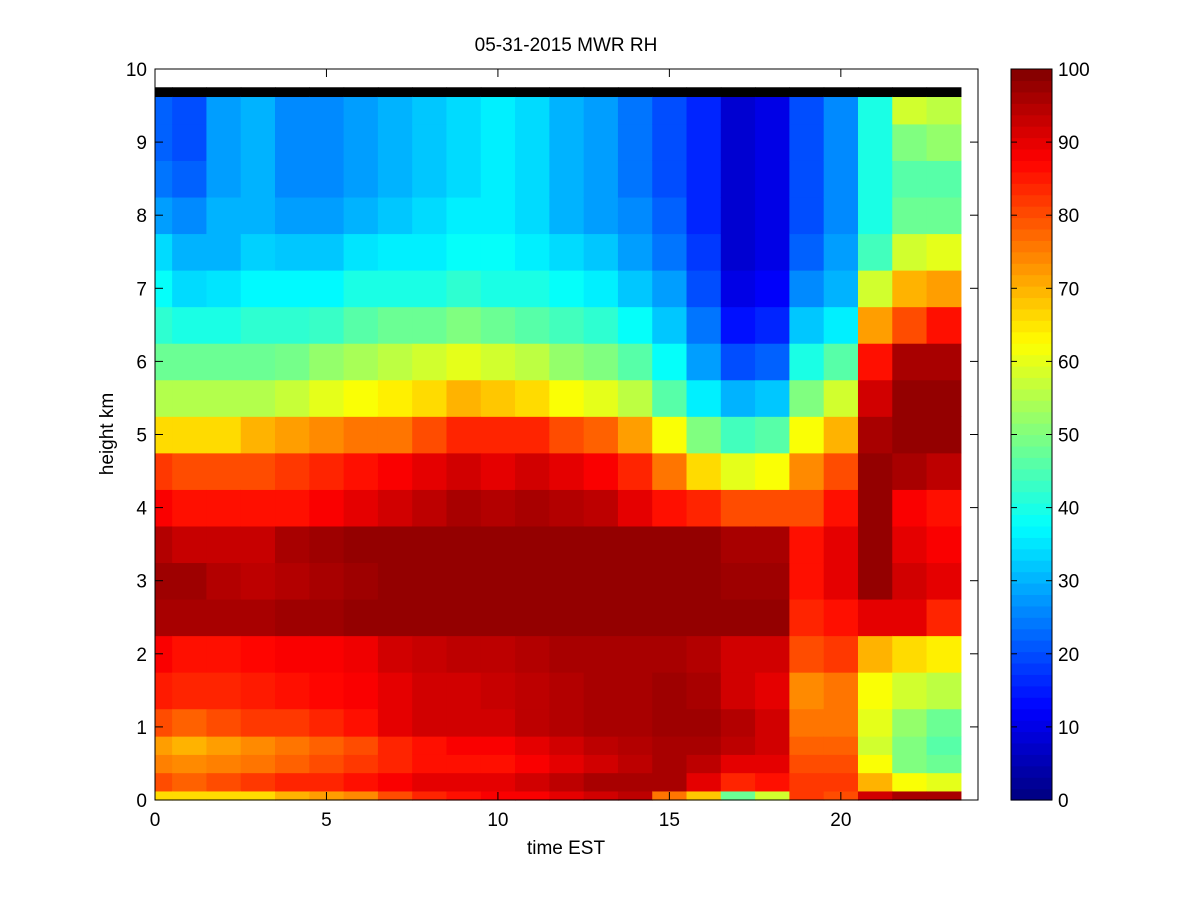 The height and width of the screenshot is (900, 1200). I want to click on y-tick-label: 5, so click(141, 436).